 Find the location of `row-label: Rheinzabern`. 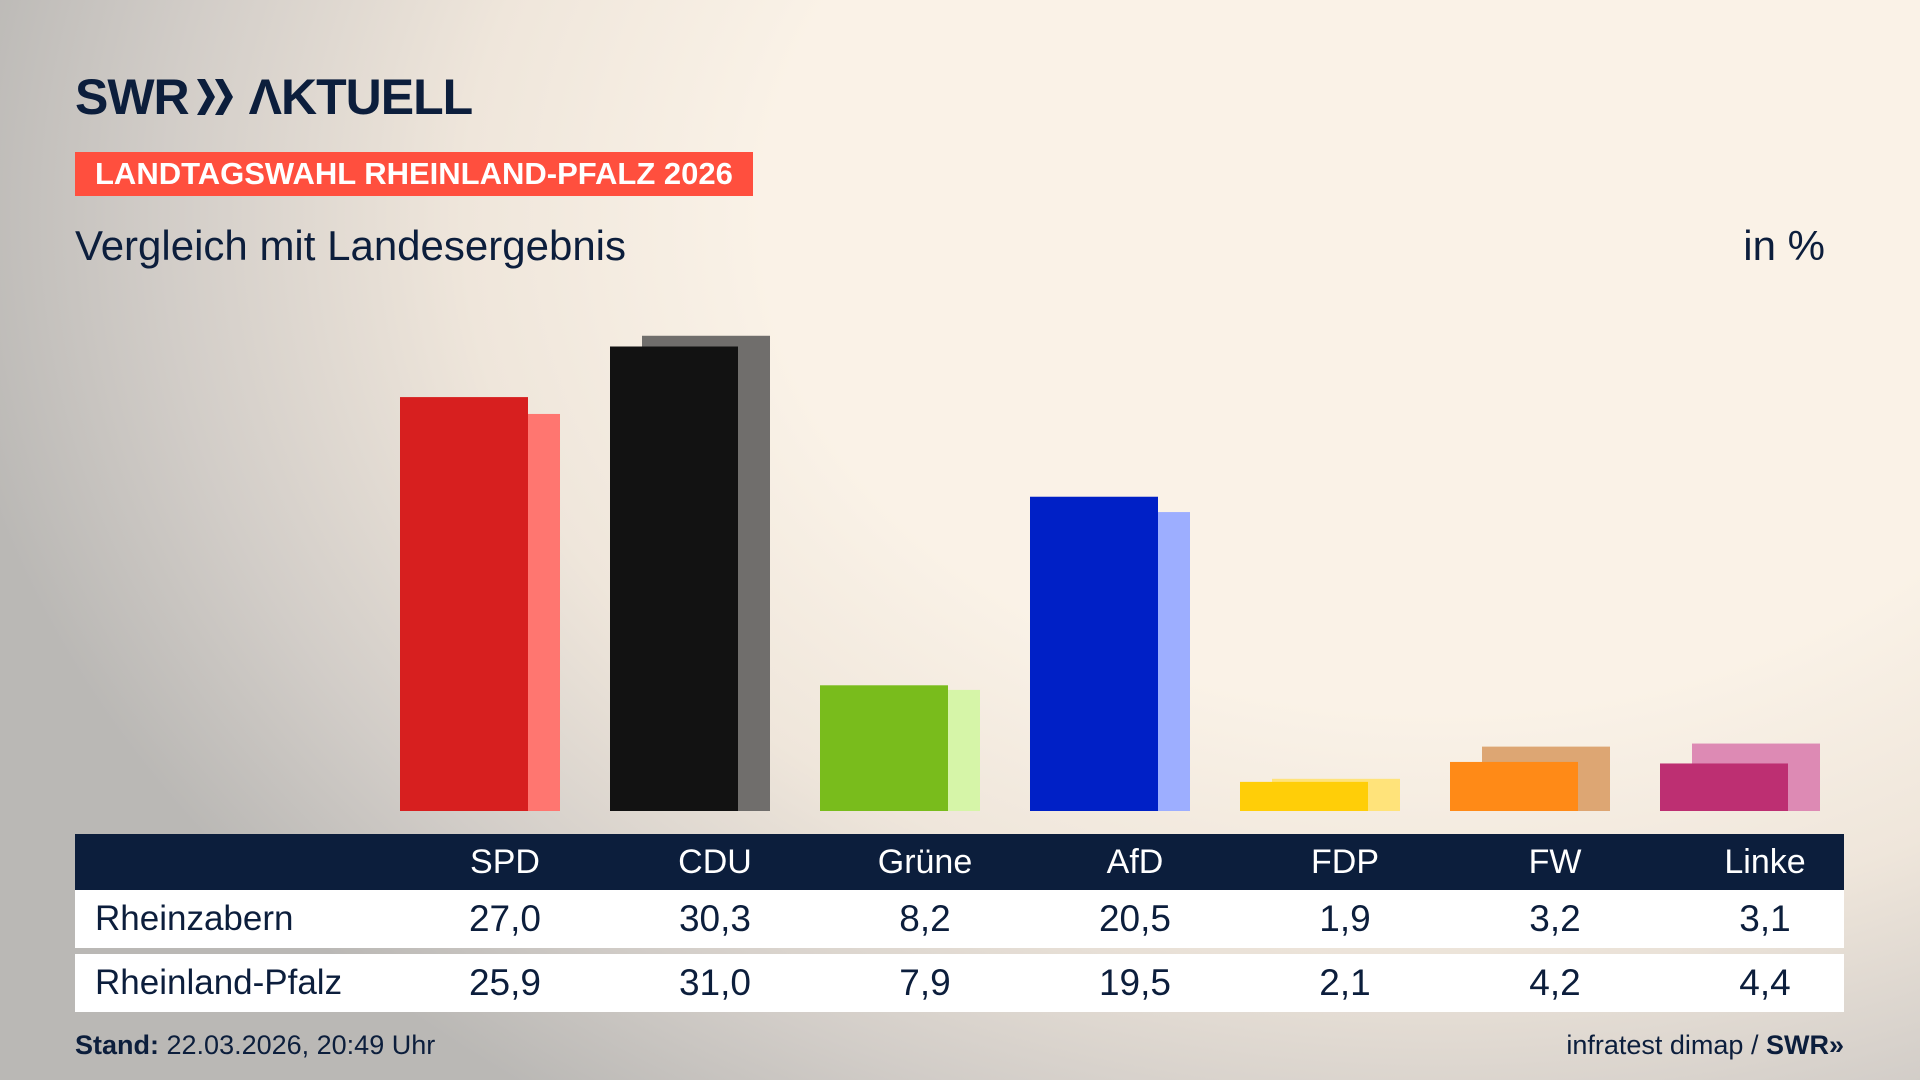

row-label: Rheinzabern is located at coordinates (194, 918).